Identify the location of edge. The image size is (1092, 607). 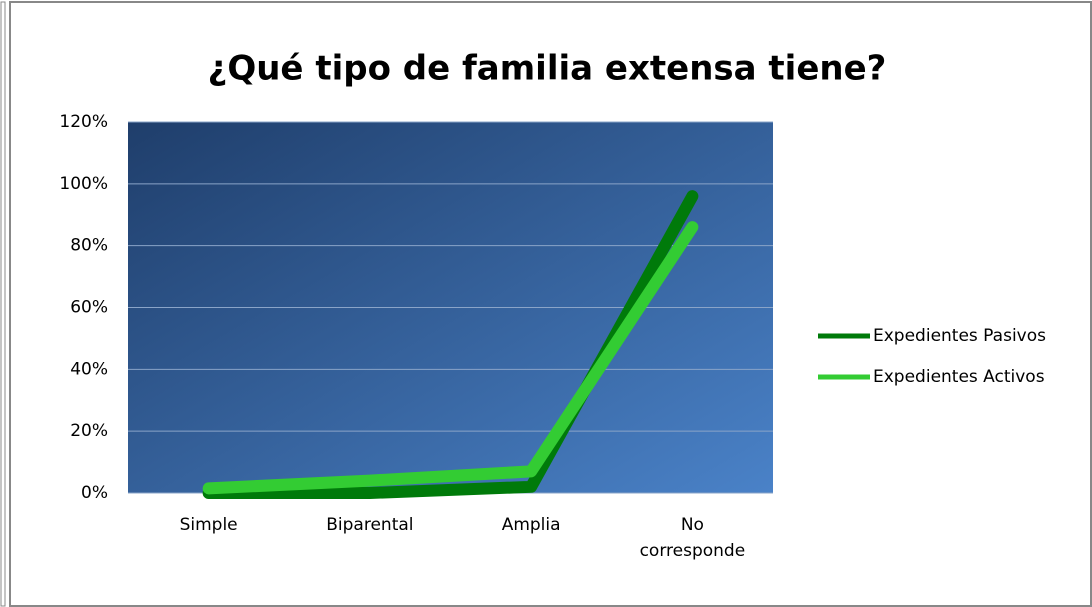
(3, 304).